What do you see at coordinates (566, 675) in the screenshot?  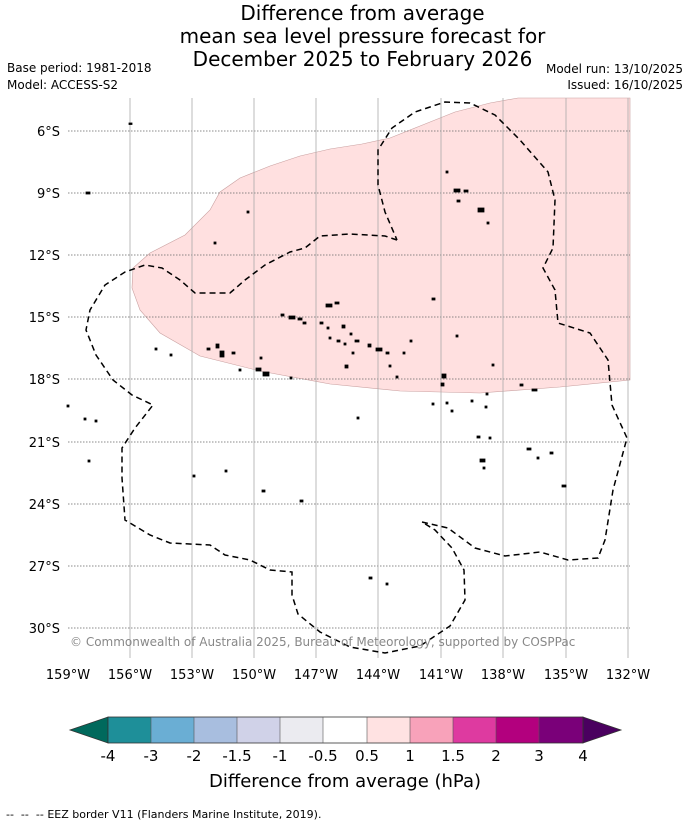 I see `lon-label-135w: 135°W` at bounding box center [566, 675].